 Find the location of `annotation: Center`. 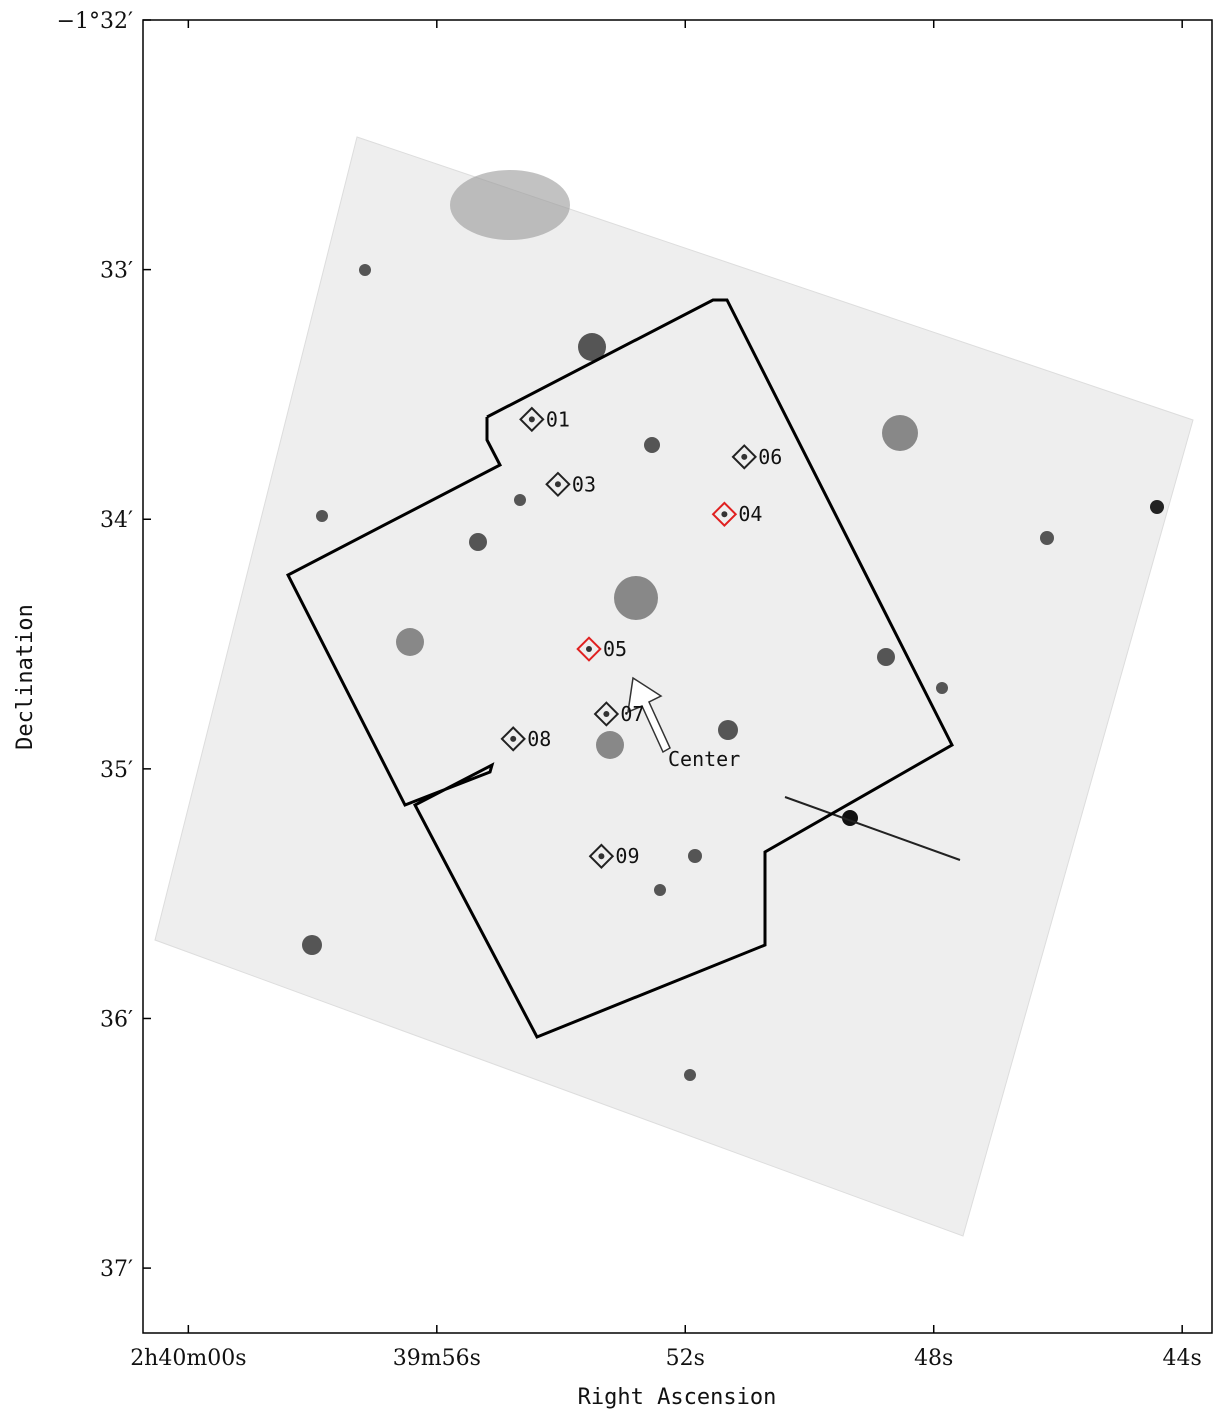

annotation: Center is located at coordinates (704, 759).